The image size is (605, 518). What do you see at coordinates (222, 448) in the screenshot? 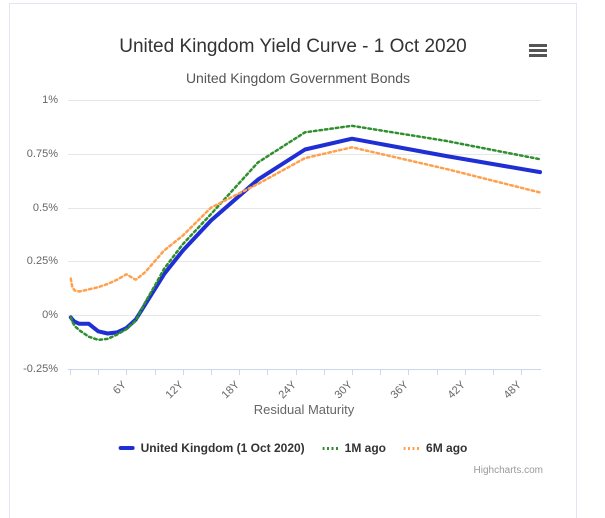
I see `legend-label-united-kingdom-1-oct-2020: United Kingdom (1 Oct 2020)` at bounding box center [222, 448].